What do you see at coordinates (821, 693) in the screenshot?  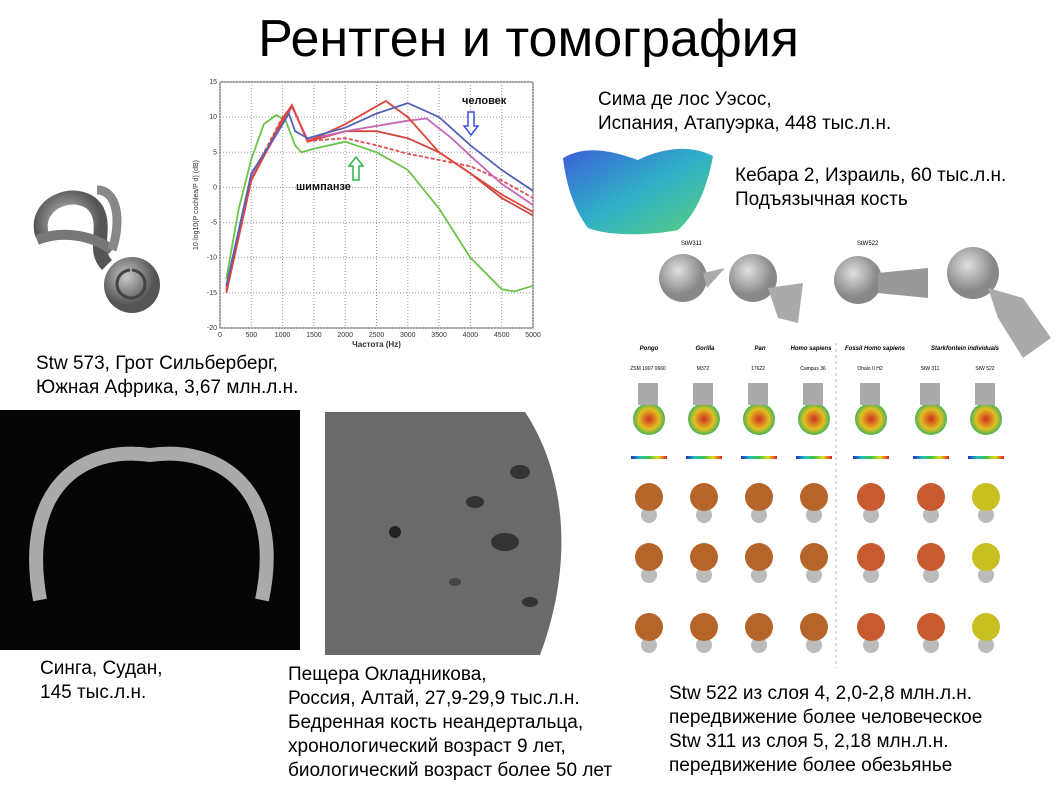 I see `caption-line: Stw 522 из слоя 4, 2,0-2,8 млн.л.н.` at bounding box center [821, 693].